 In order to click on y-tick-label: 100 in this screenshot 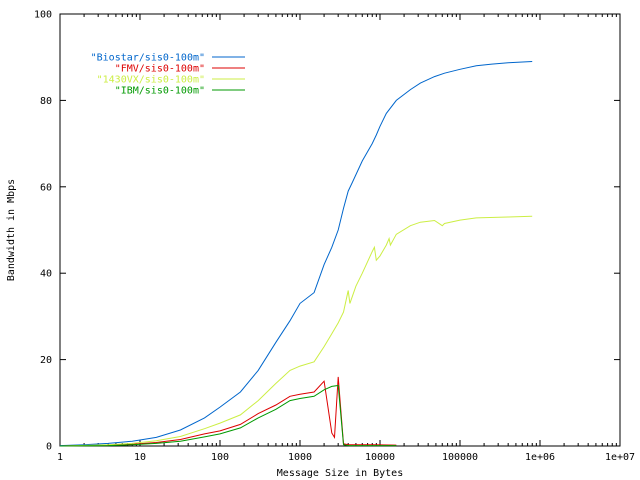, I will do `click(43, 15)`.